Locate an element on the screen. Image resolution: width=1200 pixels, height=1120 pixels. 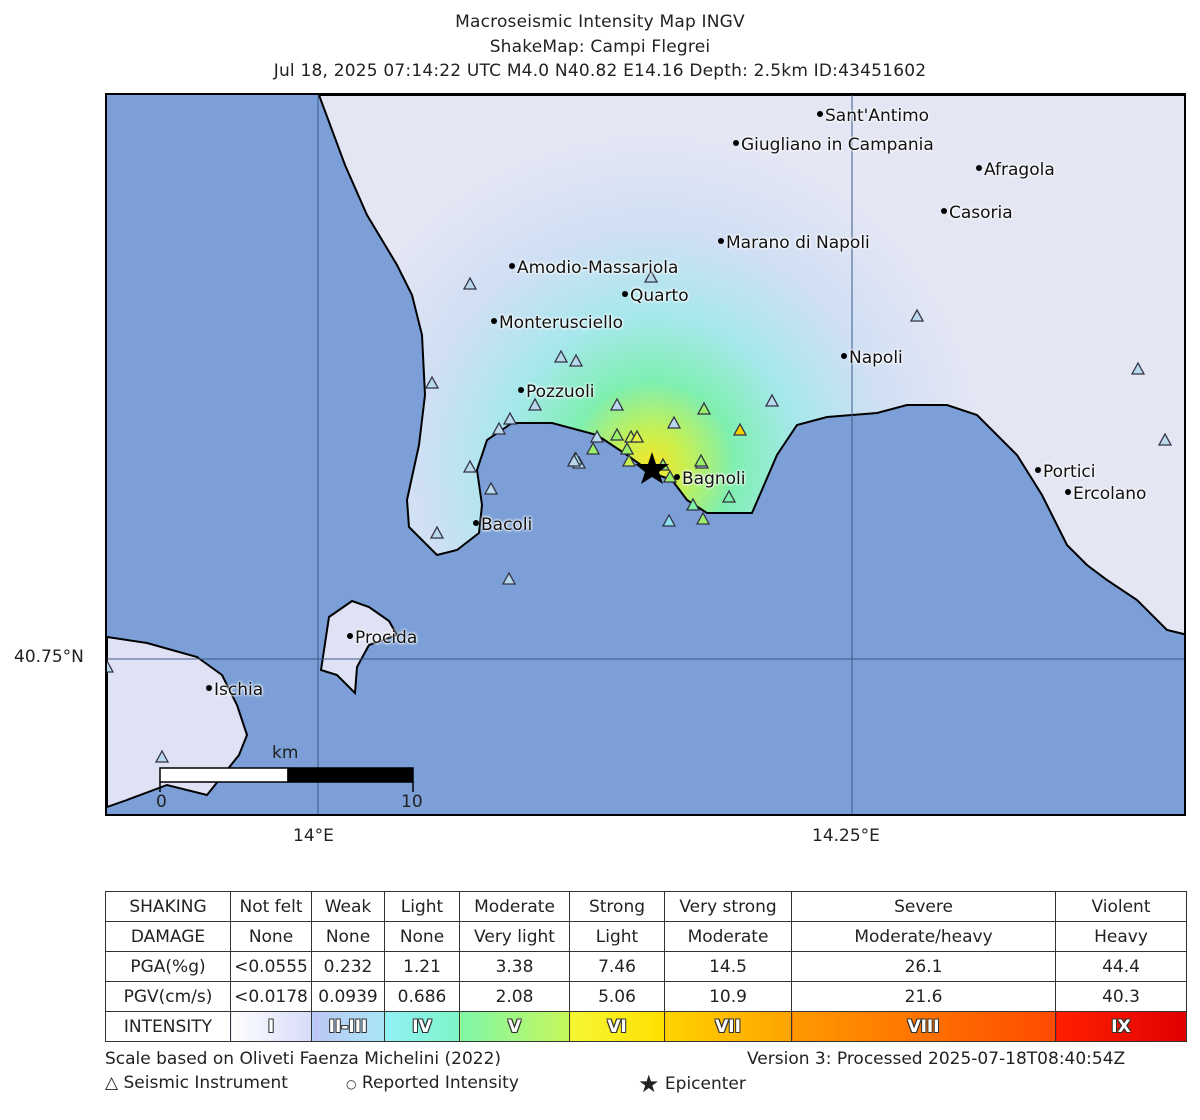
place-bacoli: Bacoli is located at coordinates (502, 525).